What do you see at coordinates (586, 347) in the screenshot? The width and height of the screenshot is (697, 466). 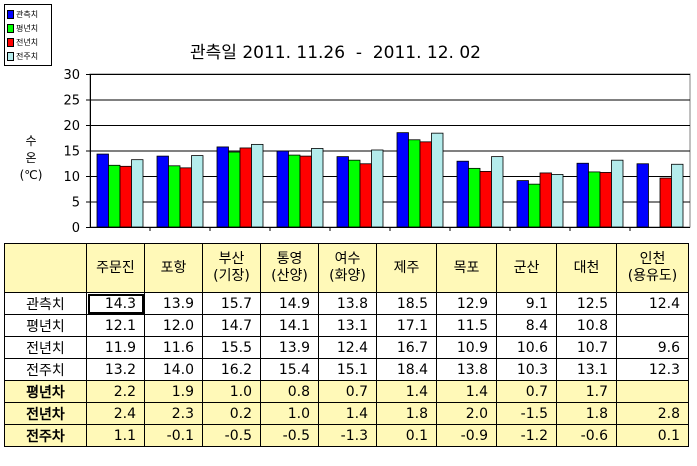 I see `table-cell: 10.7` at bounding box center [586, 347].